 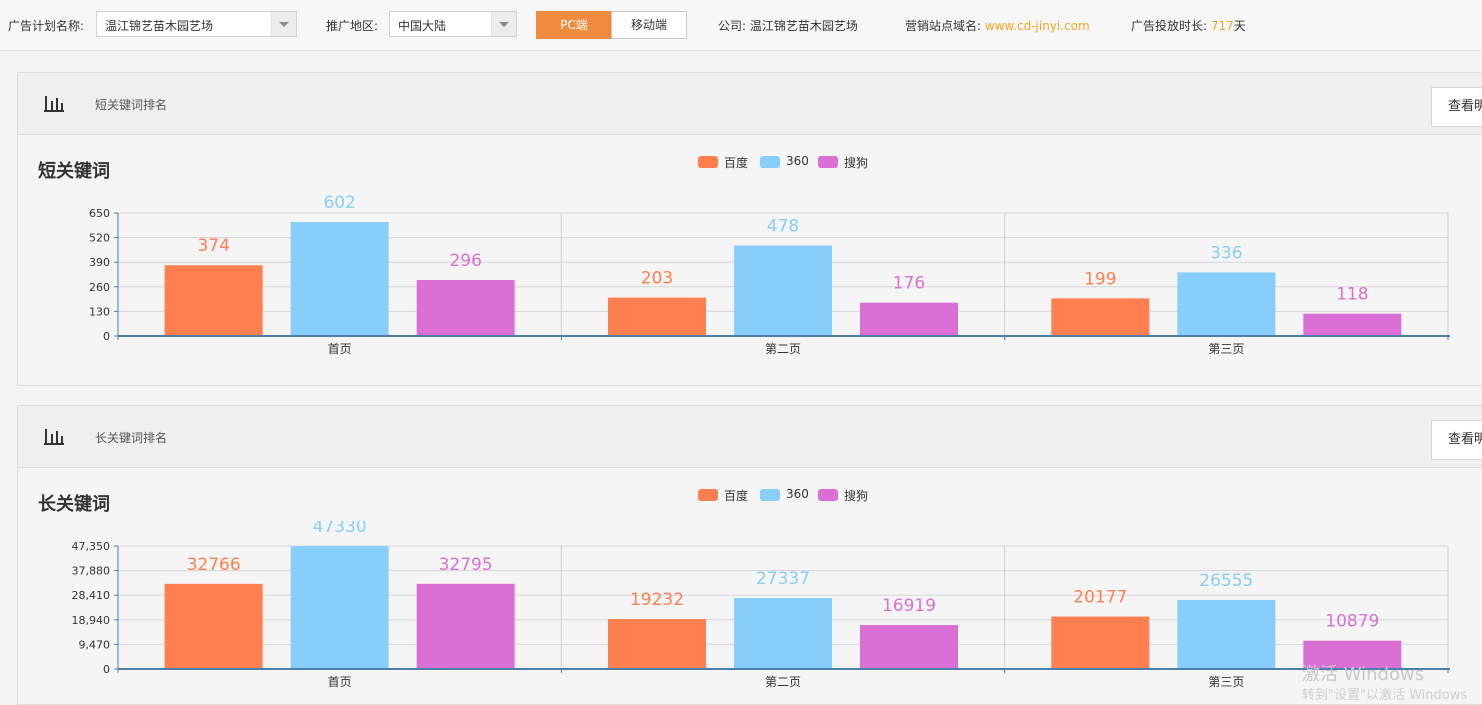 I want to click on pc-toggle-button: PC端, so click(x=574, y=25).